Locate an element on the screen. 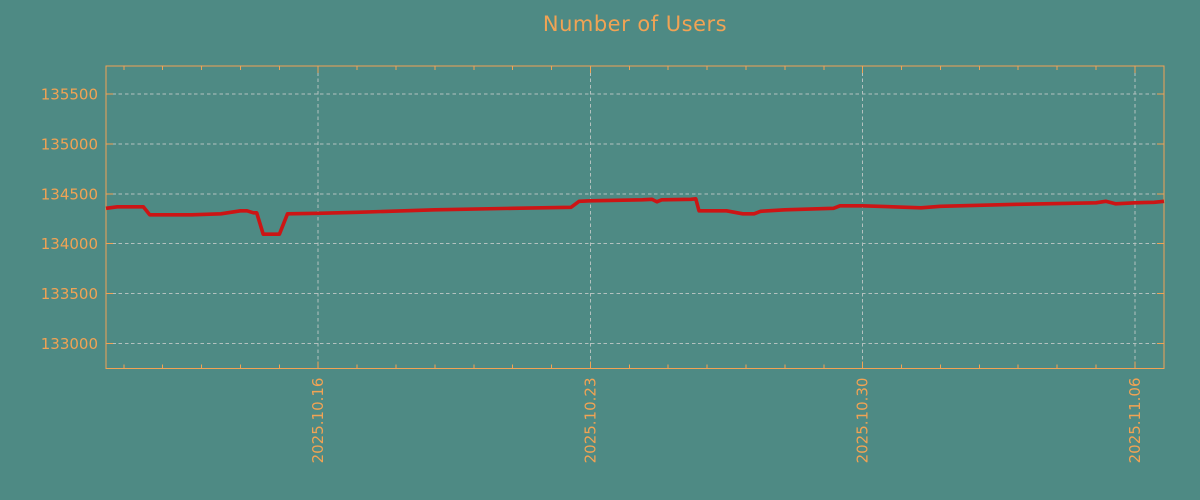 The height and width of the screenshot is (500, 1200). series-line is located at coordinates (635, 216).